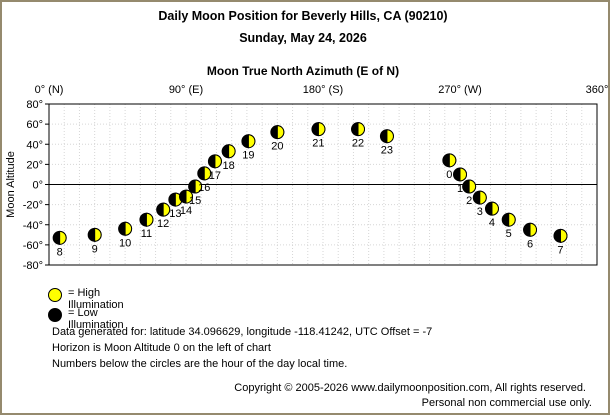 The height and width of the screenshot is (415, 610). Describe the element at coordinates (323, 90) in the screenshot. I see `x-tick-label: 180° (S)` at that location.